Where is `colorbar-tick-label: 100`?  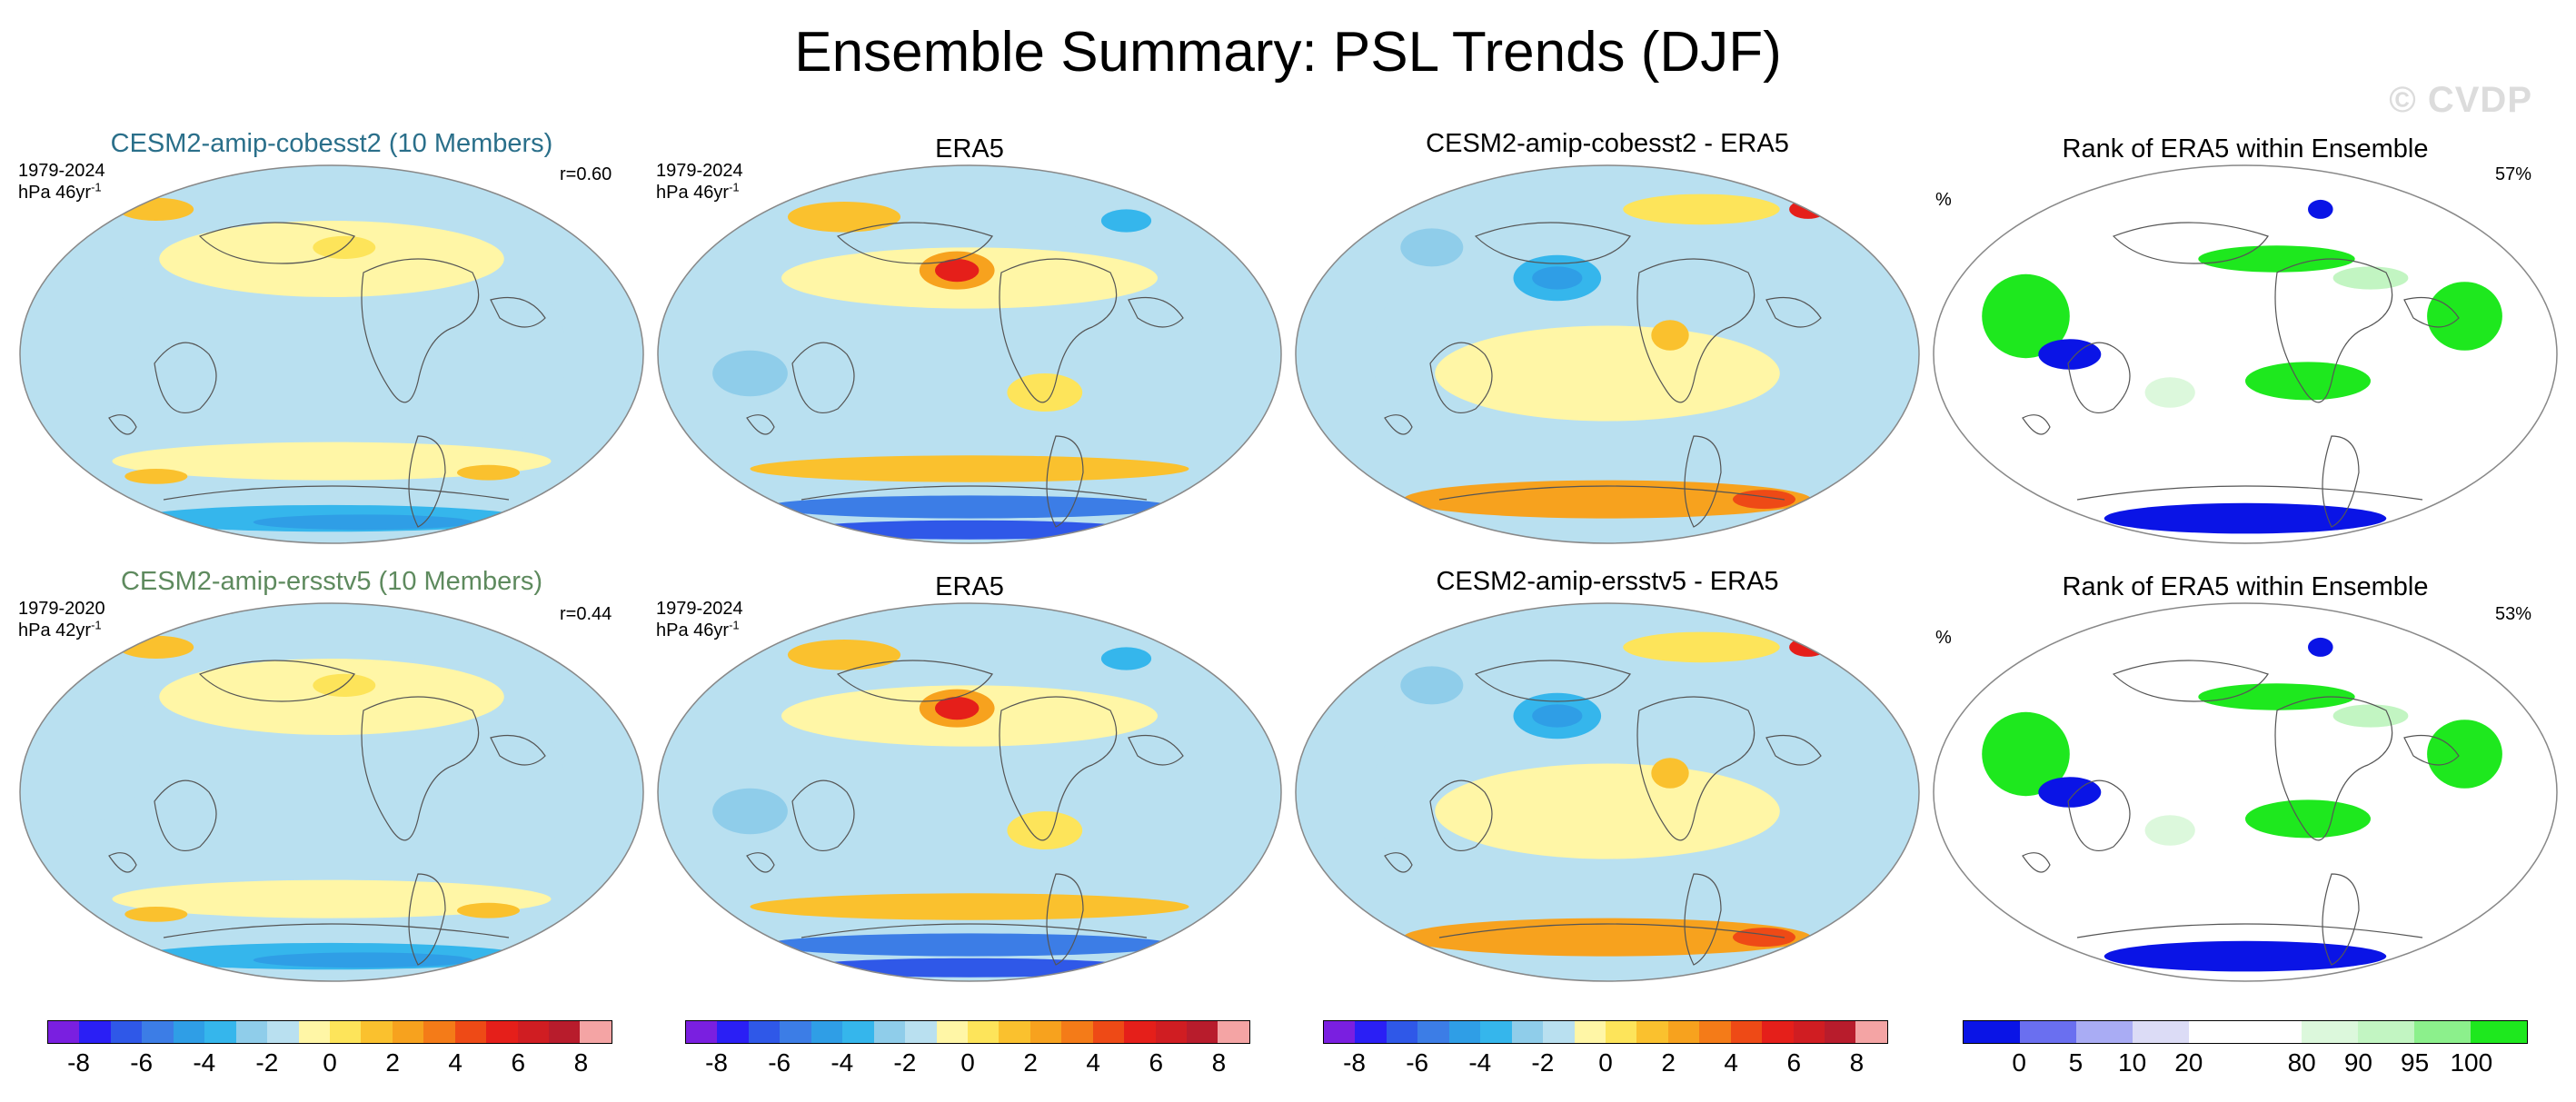 colorbar-tick-label: 100 is located at coordinates (2472, 1062).